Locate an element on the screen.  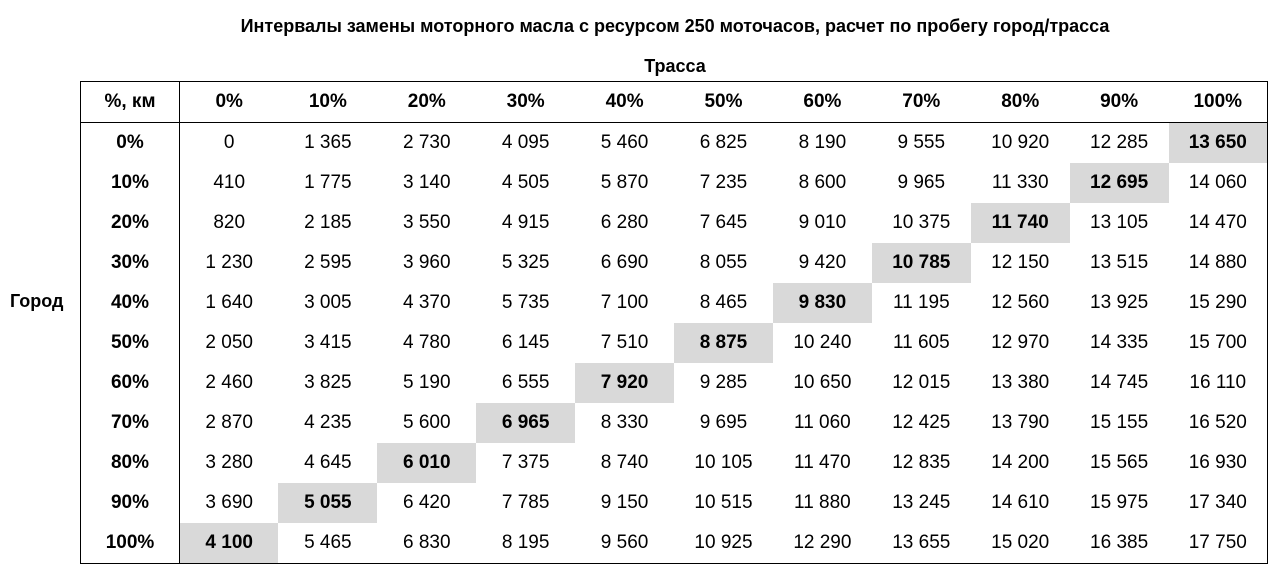
highlighted-cell: 4 100 is located at coordinates (229, 543).